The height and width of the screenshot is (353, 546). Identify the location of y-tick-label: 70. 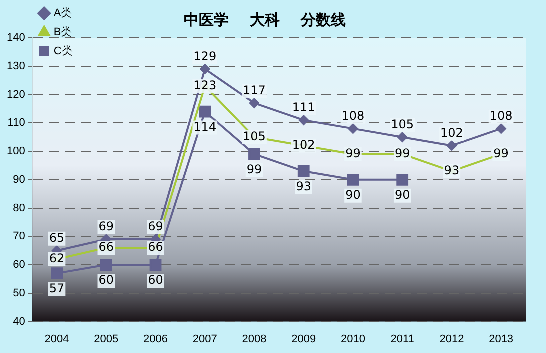
(19, 236).